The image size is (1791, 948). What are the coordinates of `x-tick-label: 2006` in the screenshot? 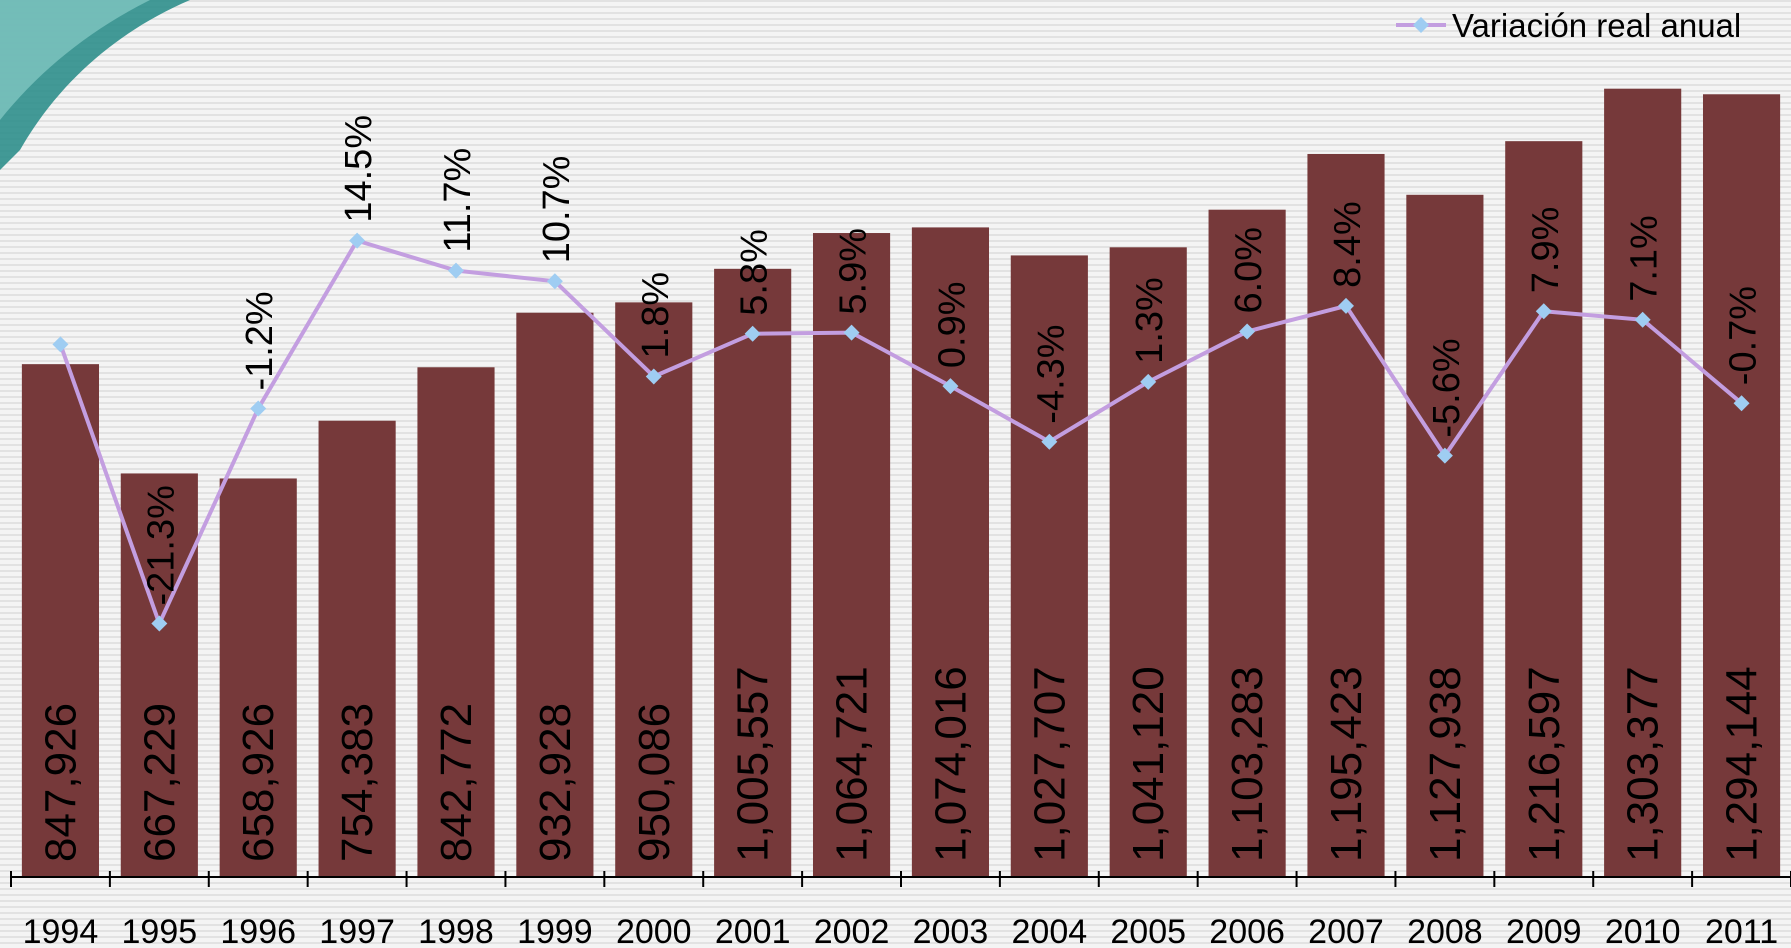 It's located at (1247, 930).